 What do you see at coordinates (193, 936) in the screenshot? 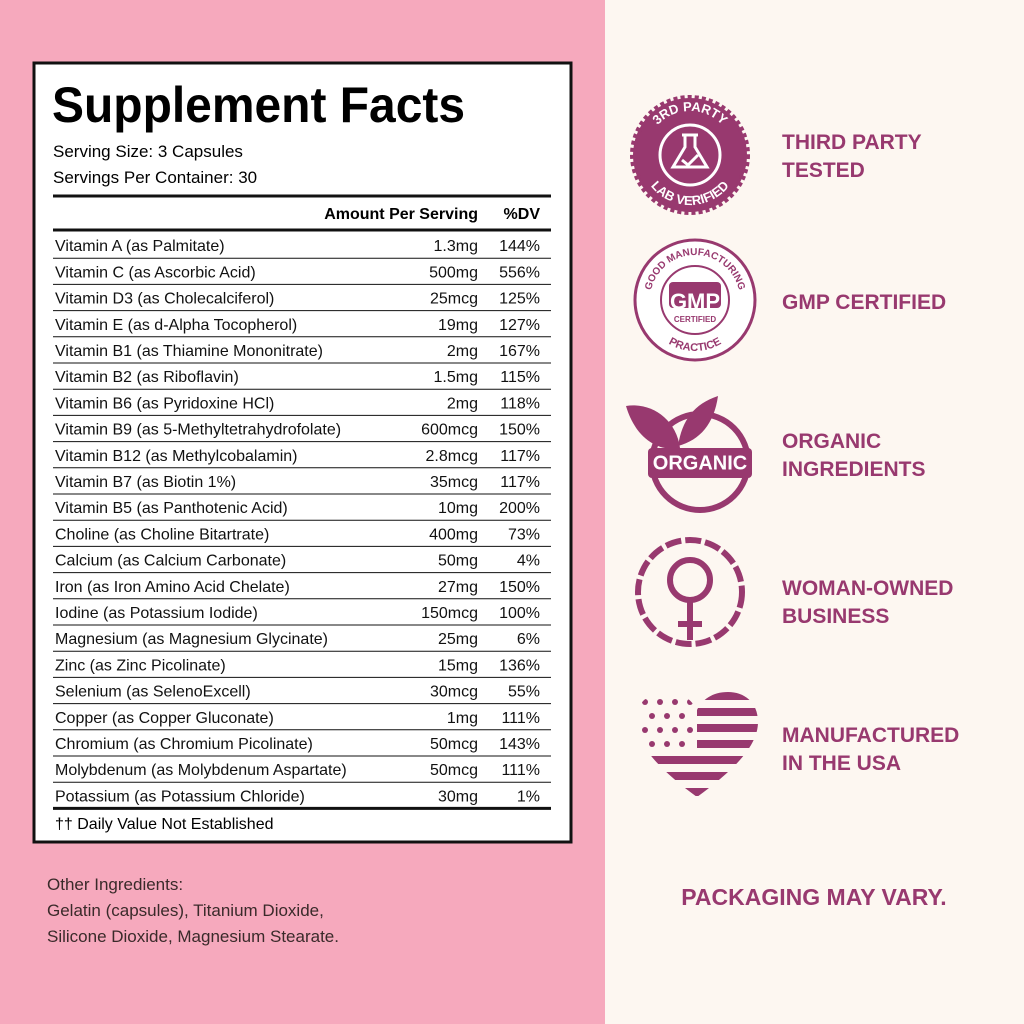
I see `other-ingredients: Silicone Dioxide, Magnesium Stearate.` at bounding box center [193, 936].